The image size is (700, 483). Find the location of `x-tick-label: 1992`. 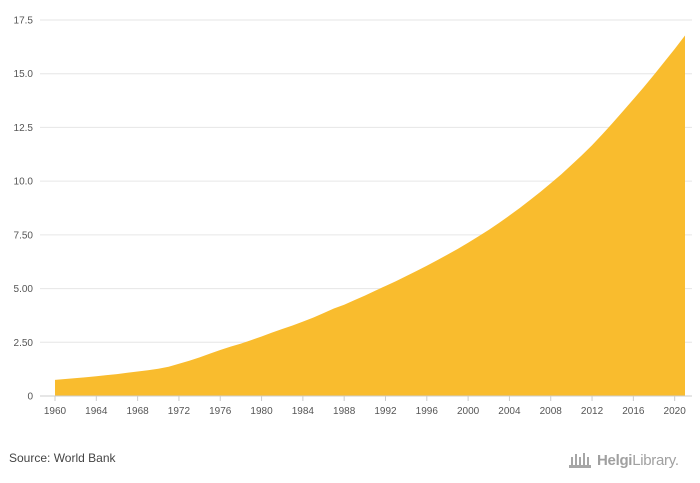

x-tick-label: 1992 is located at coordinates (385, 411).